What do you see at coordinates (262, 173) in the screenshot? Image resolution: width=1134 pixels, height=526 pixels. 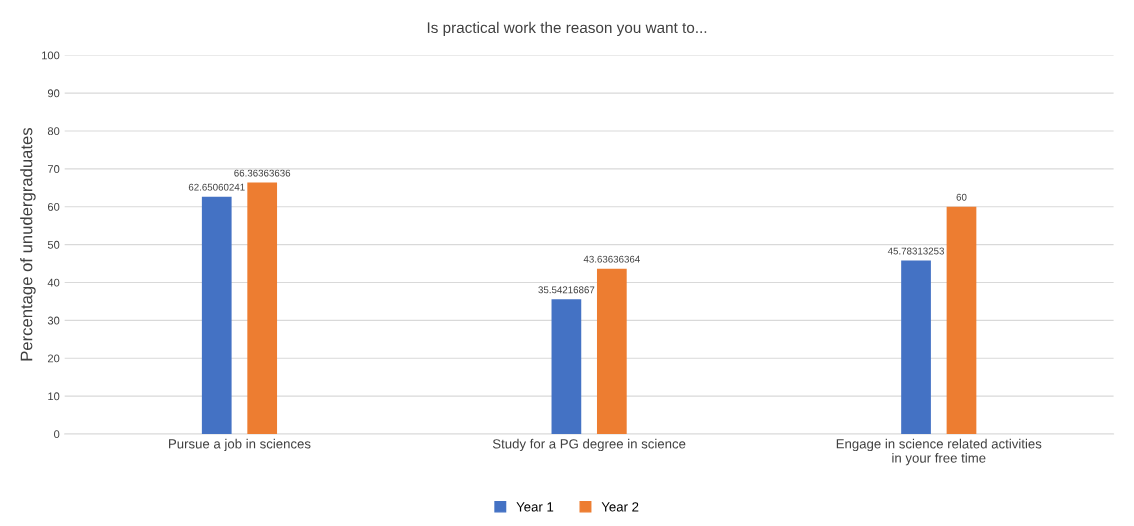 I see `data-label: 66.36363636` at bounding box center [262, 173].